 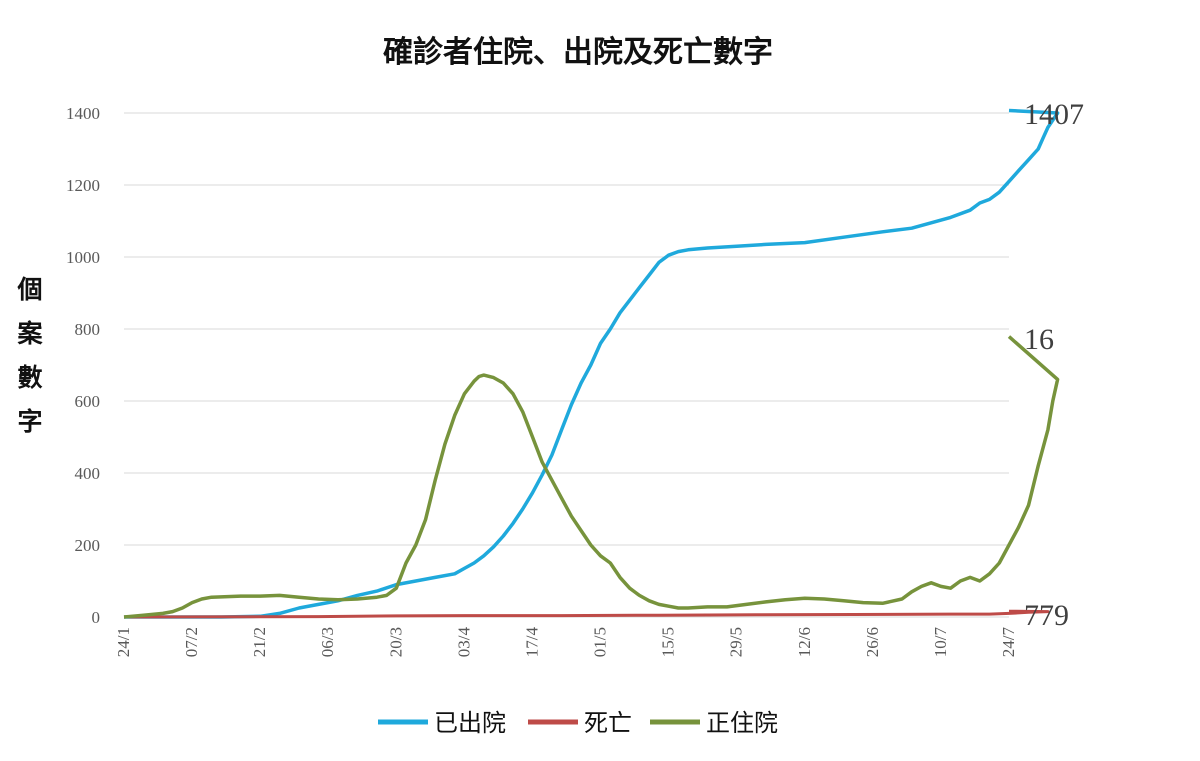 I want to click on x-tick-label: 03/4, so click(x=463, y=642).